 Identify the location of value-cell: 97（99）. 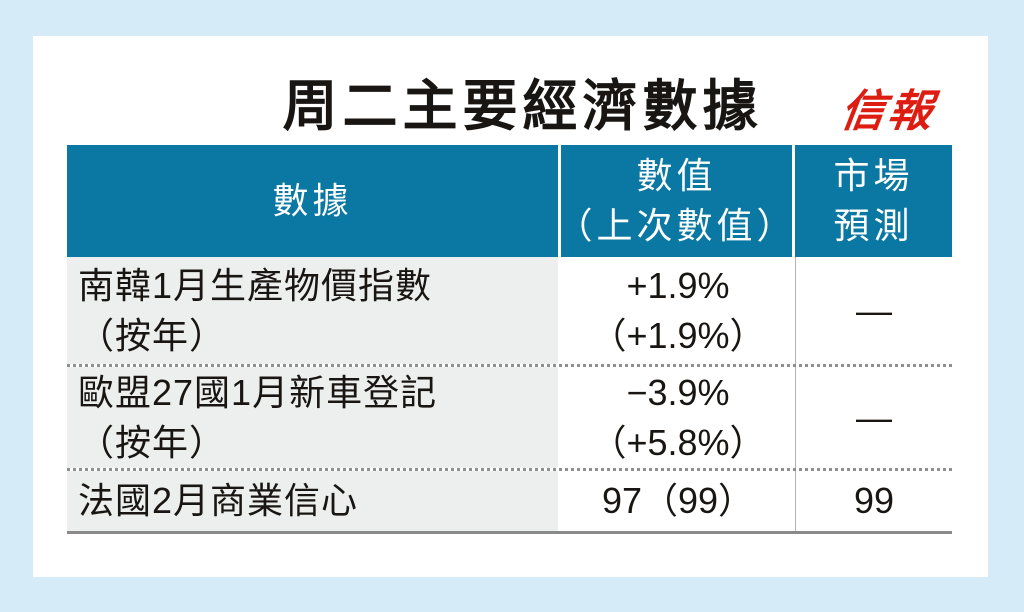
(678, 501).